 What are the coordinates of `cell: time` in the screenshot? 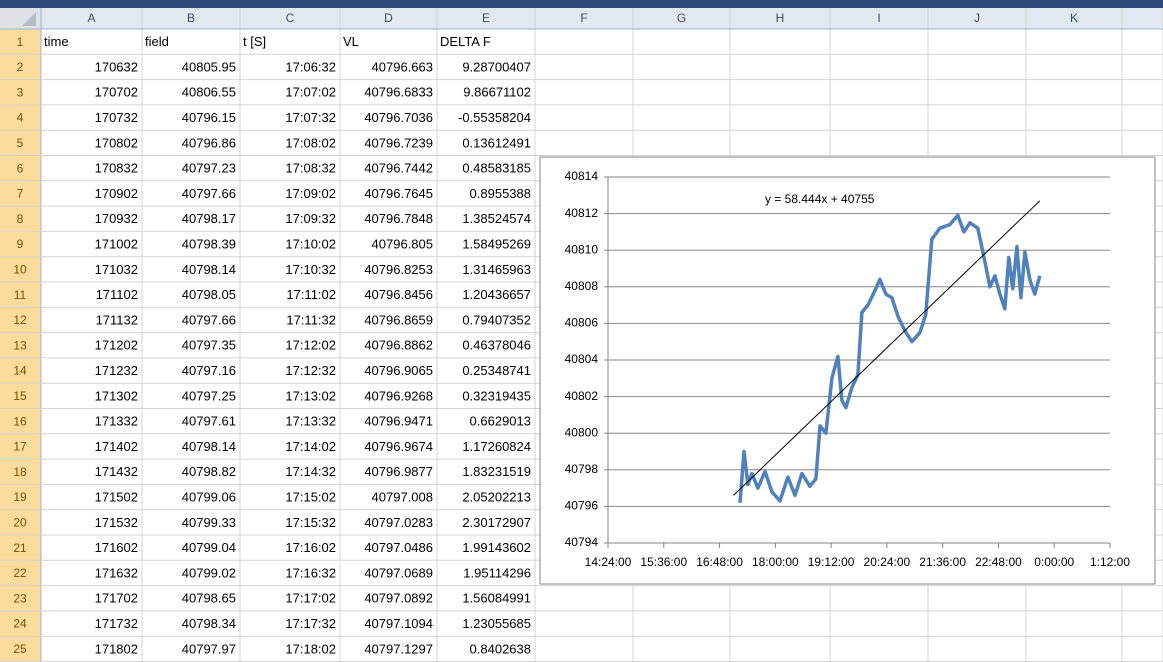 It's located at (56, 41).